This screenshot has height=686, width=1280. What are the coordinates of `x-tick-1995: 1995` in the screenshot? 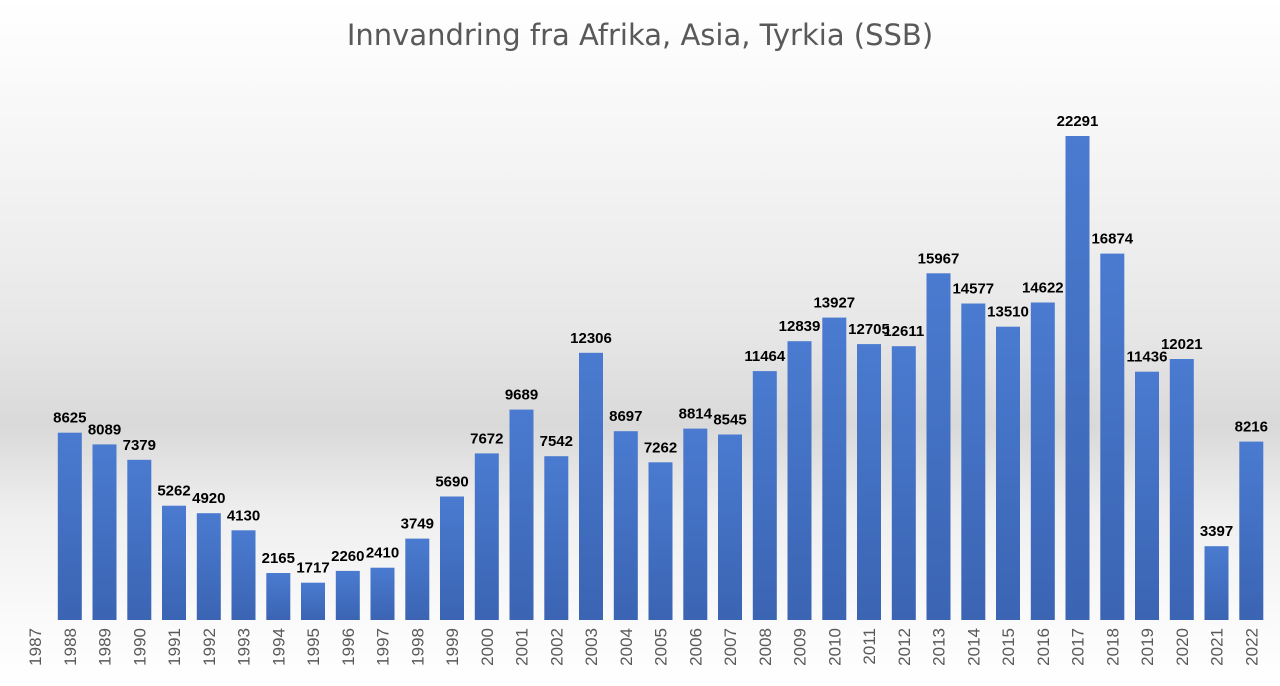 It's located at (313, 647).